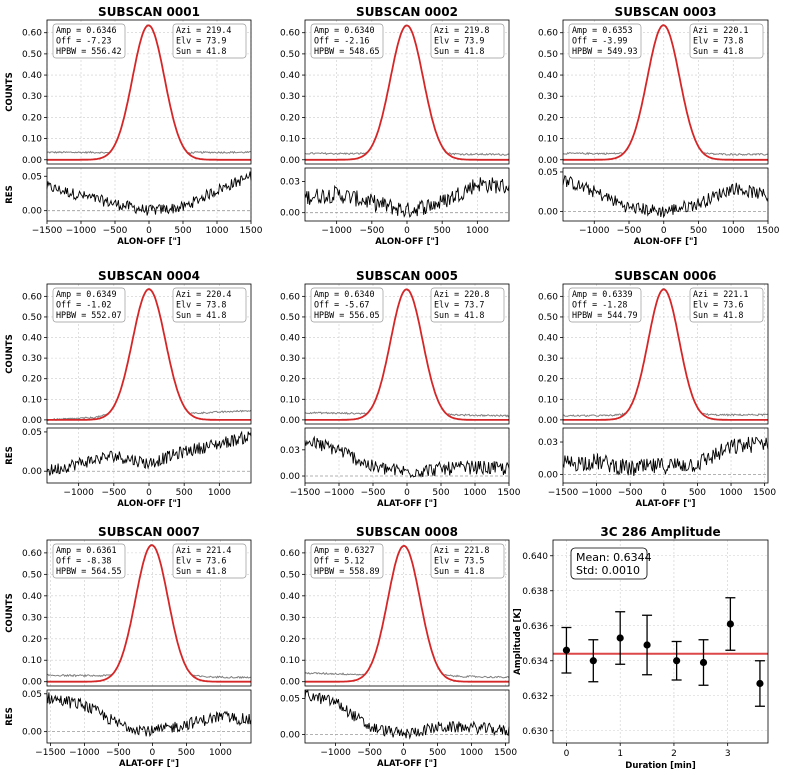 This screenshot has width=787, height=779. What do you see at coordinates (290, 700) in the screenshot?
I see `res-tick-label: 0.05` at bounding box center [290, 700].